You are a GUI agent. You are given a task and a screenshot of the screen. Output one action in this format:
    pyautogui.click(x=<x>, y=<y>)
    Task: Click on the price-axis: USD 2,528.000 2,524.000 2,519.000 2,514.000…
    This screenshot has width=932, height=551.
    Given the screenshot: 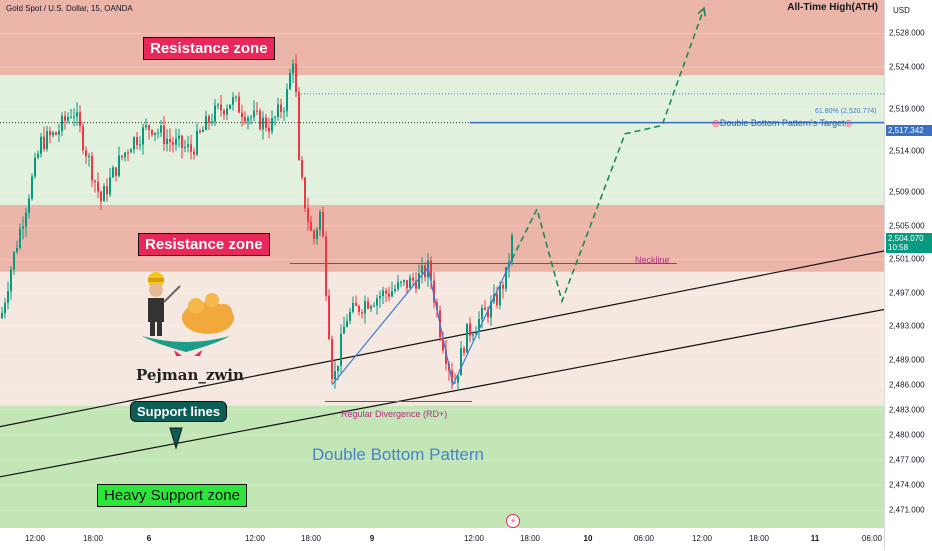 What is the action you would take?
    pyautogui.click(x=908, y=275)
    